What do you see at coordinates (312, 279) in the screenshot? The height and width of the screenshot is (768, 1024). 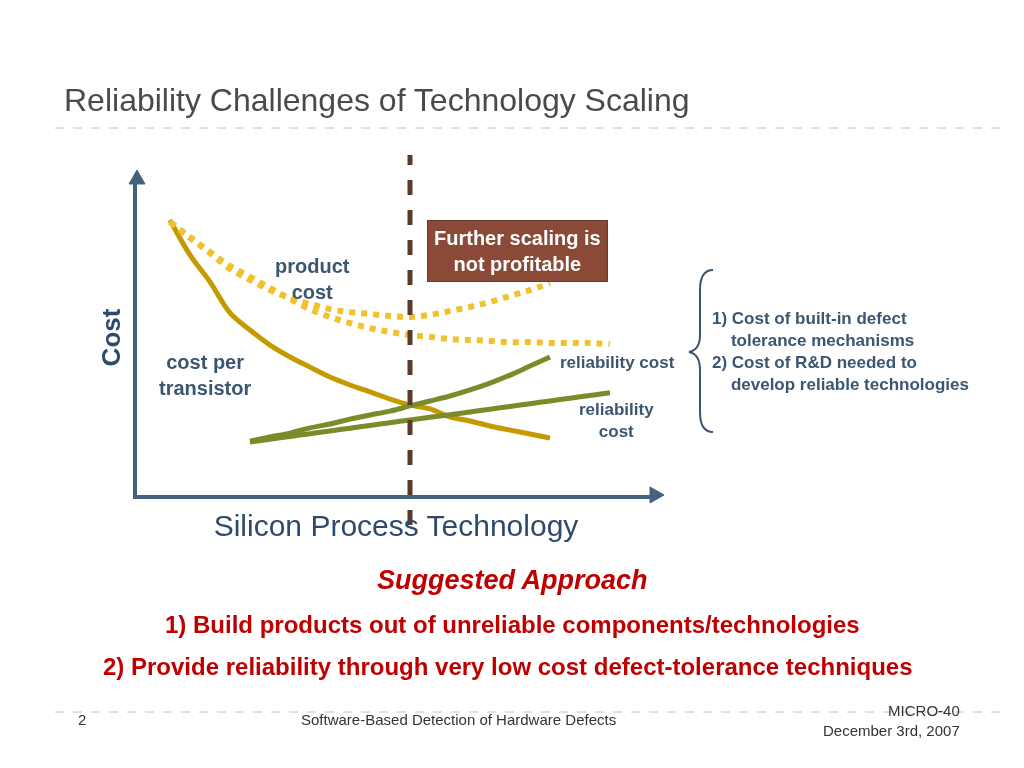 I see `series-label: product cost` at bounding box center [312, 279].